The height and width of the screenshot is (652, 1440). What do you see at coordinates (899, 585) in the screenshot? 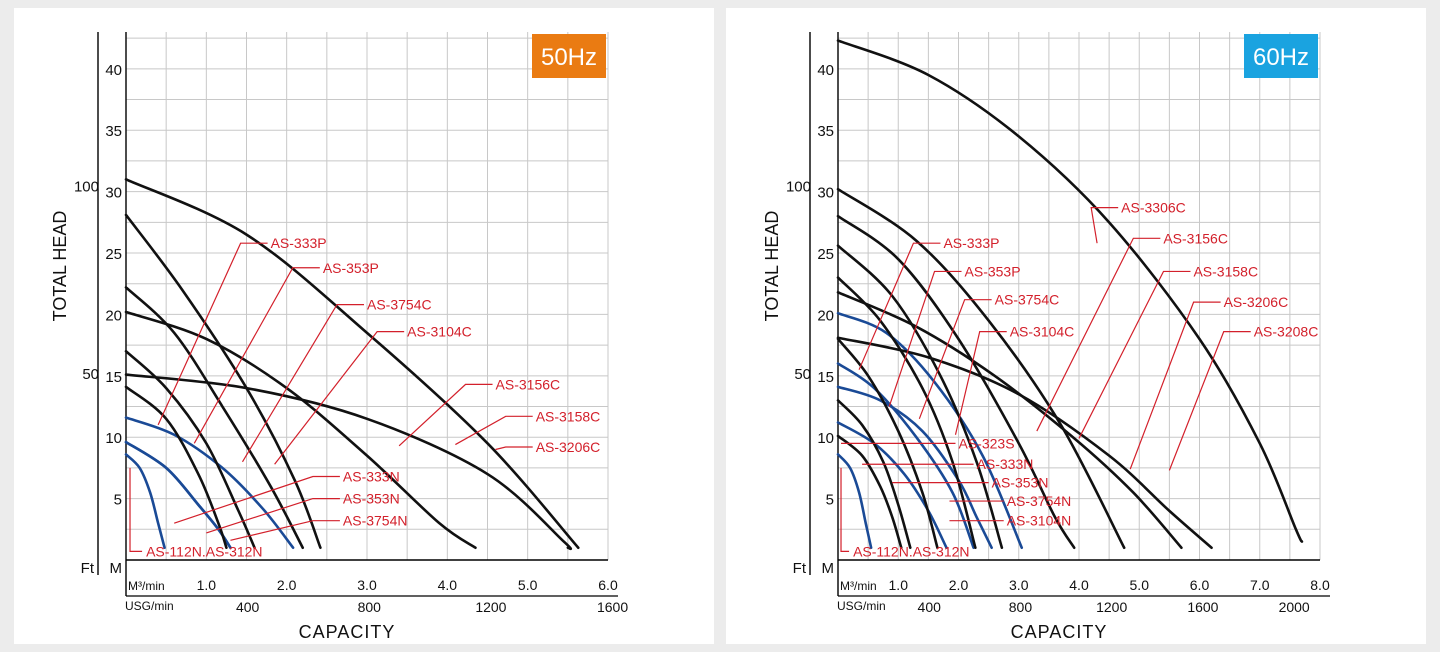
I see `x-tick-label-m3: 1.0` at bounding box center [899, 585].